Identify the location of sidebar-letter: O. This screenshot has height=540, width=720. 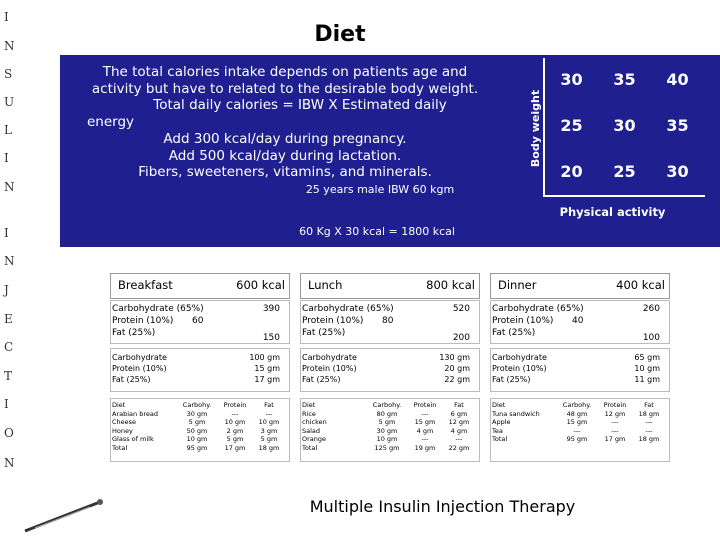
(9, 433).